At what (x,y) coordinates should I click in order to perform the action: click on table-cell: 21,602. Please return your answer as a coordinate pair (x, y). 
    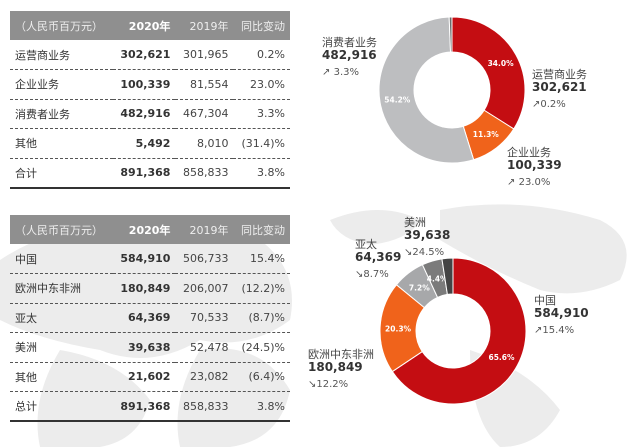
    Looking at the image, I should click on (144, 377).